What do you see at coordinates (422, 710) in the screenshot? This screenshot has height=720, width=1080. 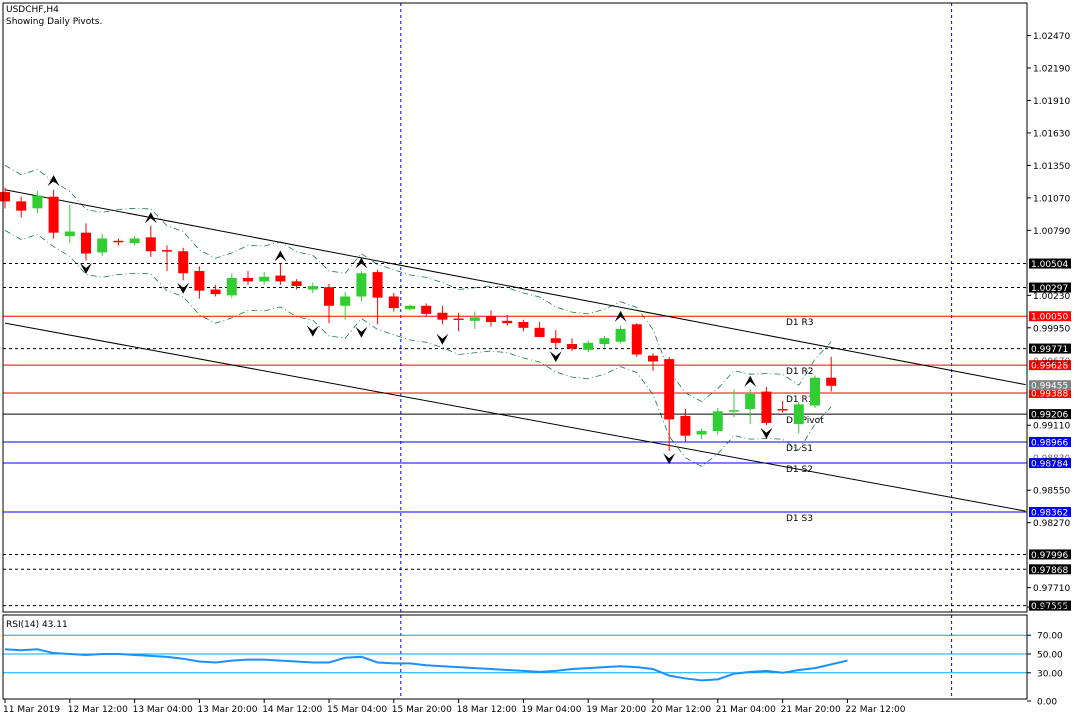 I see `x-tick-label: 15 Mar 20:00` at bounding box center [422, 710].